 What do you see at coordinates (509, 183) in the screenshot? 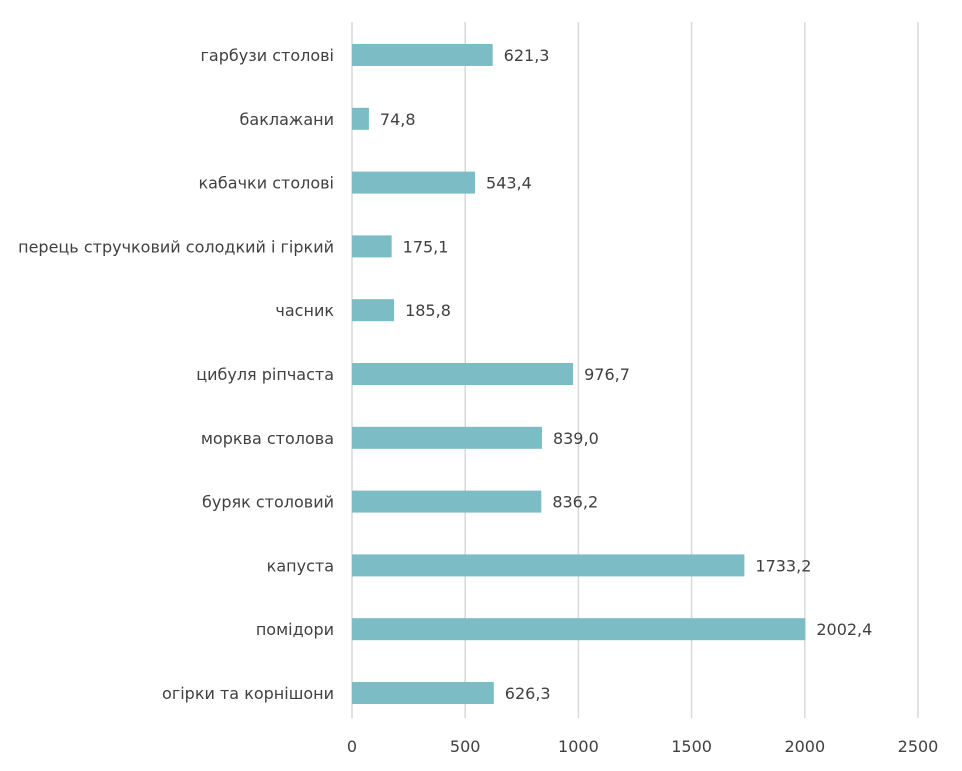
I see `value-label-2: 543,4` at bounding box center [509, 183].